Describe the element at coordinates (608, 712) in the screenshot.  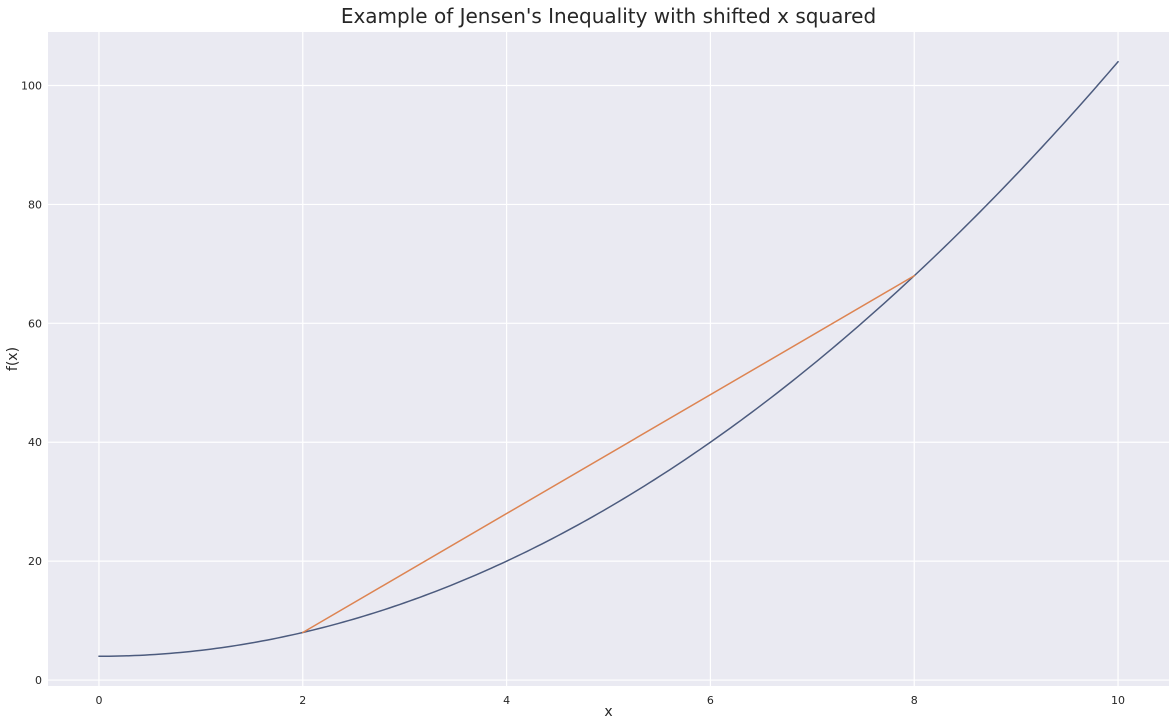
I see `x-axis-label: x` at that location.